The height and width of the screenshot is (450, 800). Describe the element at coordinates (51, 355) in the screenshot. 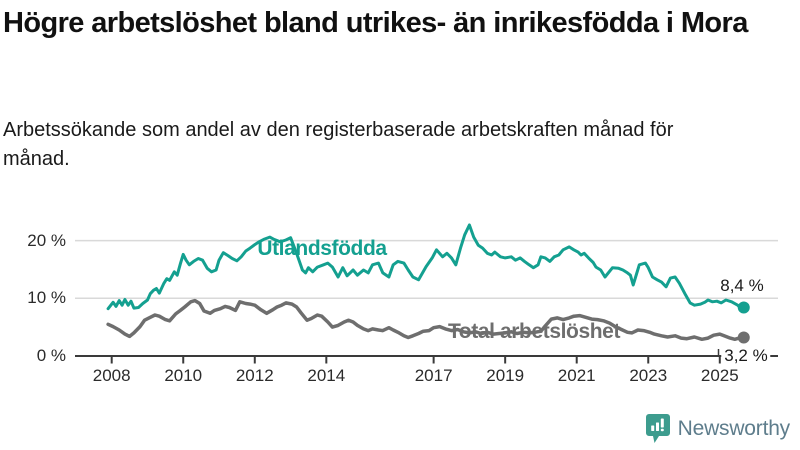

I see `y-tick-label: 0 %` at that location.